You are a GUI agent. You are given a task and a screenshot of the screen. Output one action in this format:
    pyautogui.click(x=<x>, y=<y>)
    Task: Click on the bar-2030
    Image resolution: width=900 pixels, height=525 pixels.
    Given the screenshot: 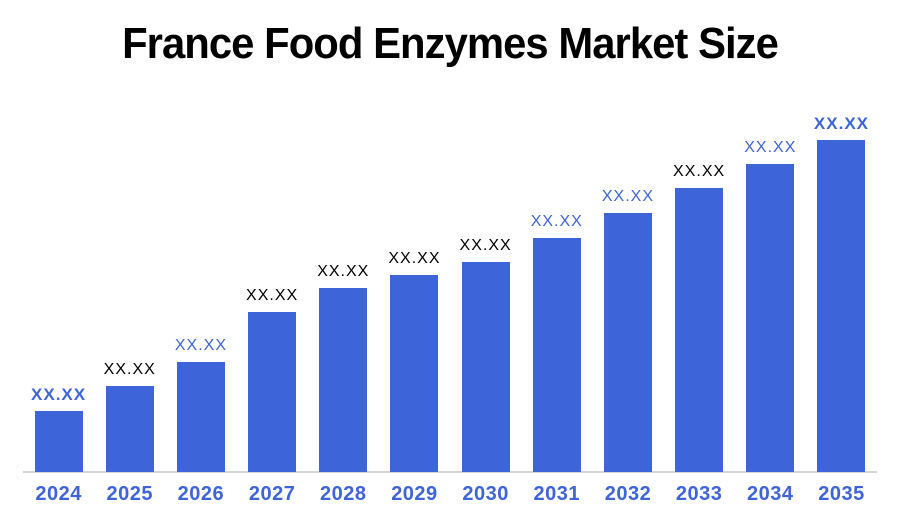 What is the action you would take?
    pyautogui.click(x=485, y=367)
    